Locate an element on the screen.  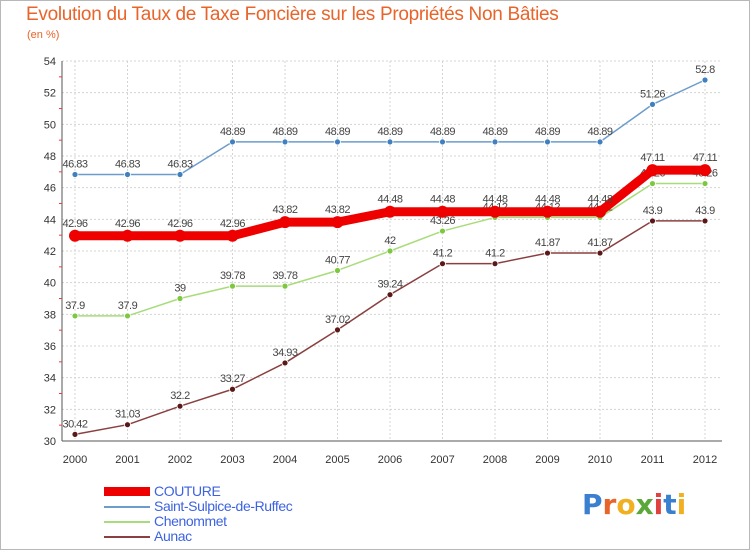
y-tick-label: 54 is located at coordinates (50, 62).